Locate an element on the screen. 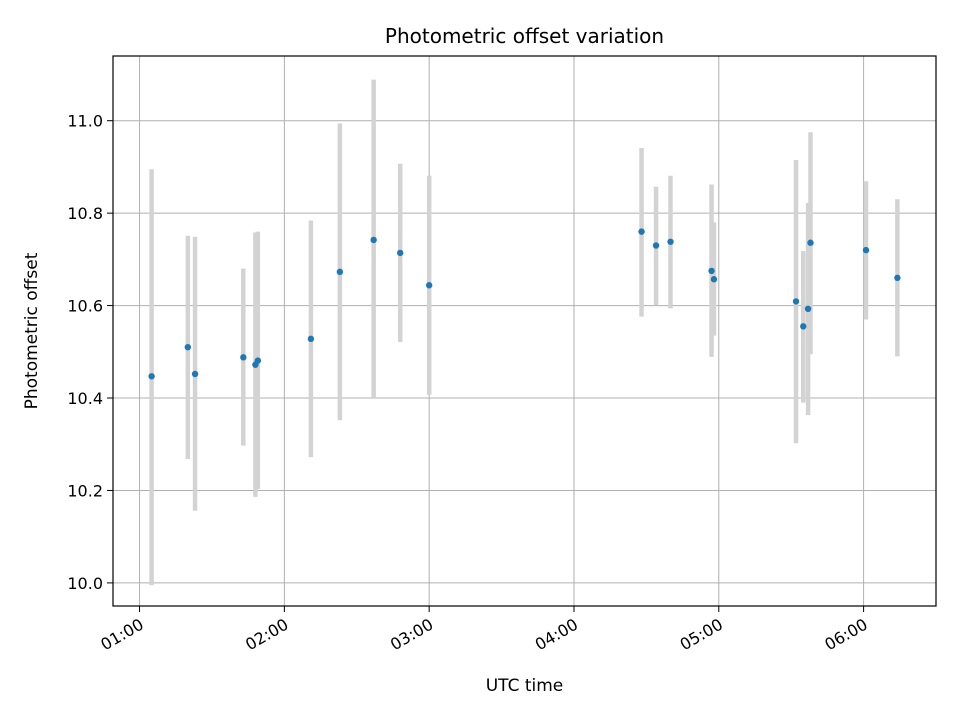 The image size is (960, 720). y-axis-ticks: 10.0 10.2 10.4 10.6 10.8 11.0 is located at coordinates (90, 352).